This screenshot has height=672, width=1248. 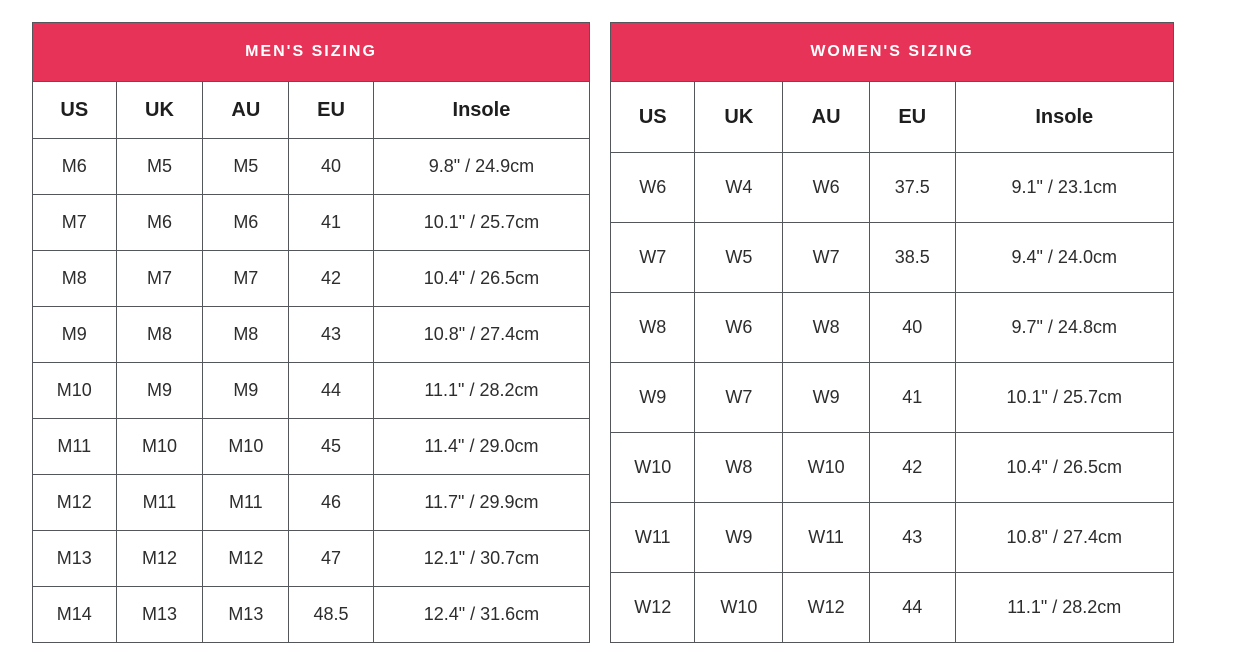 What do you see at coordinates (311, 166) in the screenshot?
I see `table-row: M6 M5 M5 40 9.8" / 24.9cm` at bounding box center [311, 166].